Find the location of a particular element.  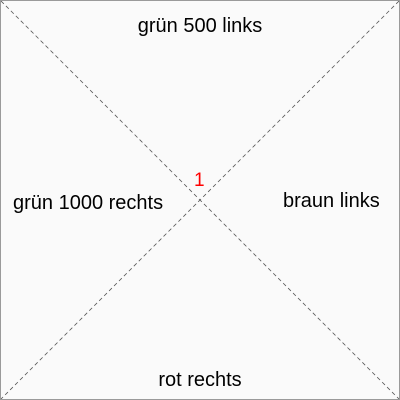

center-marker-number: 1 is located at coordinates (199, 180).